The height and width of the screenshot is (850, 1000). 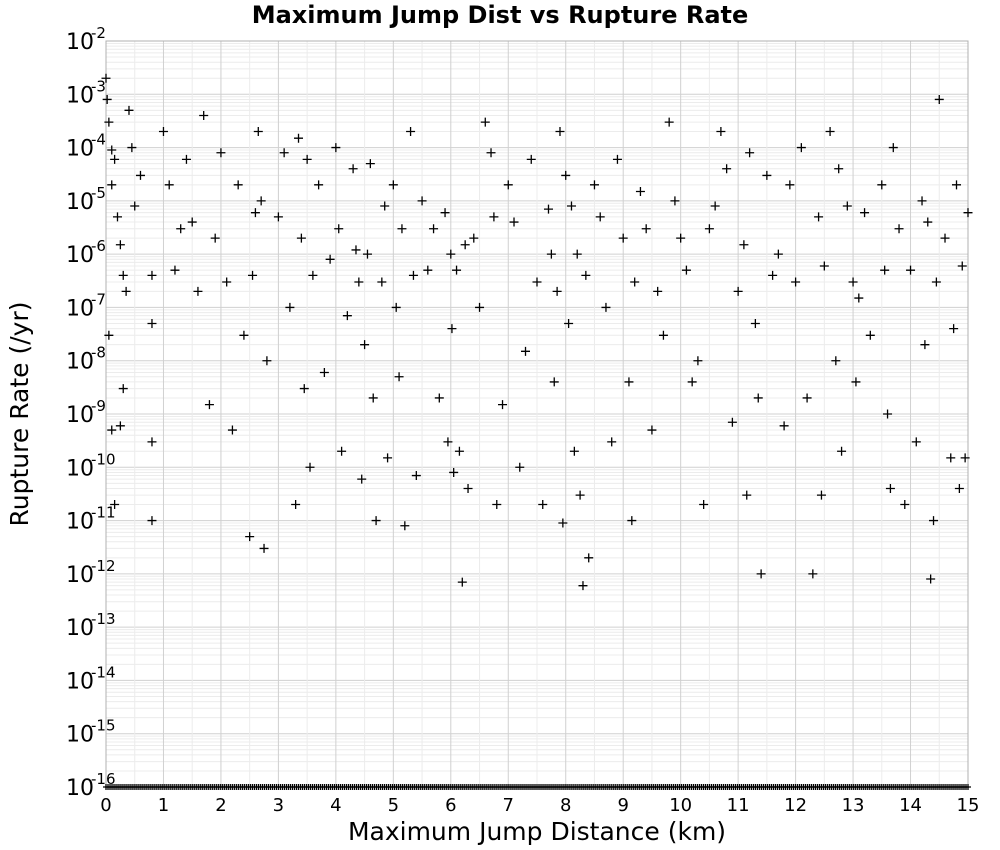 What do you see at coordinates (98, 353) in the screenshot?
I see `y-tick-exponent: -8` at bounding box center [98, 353].